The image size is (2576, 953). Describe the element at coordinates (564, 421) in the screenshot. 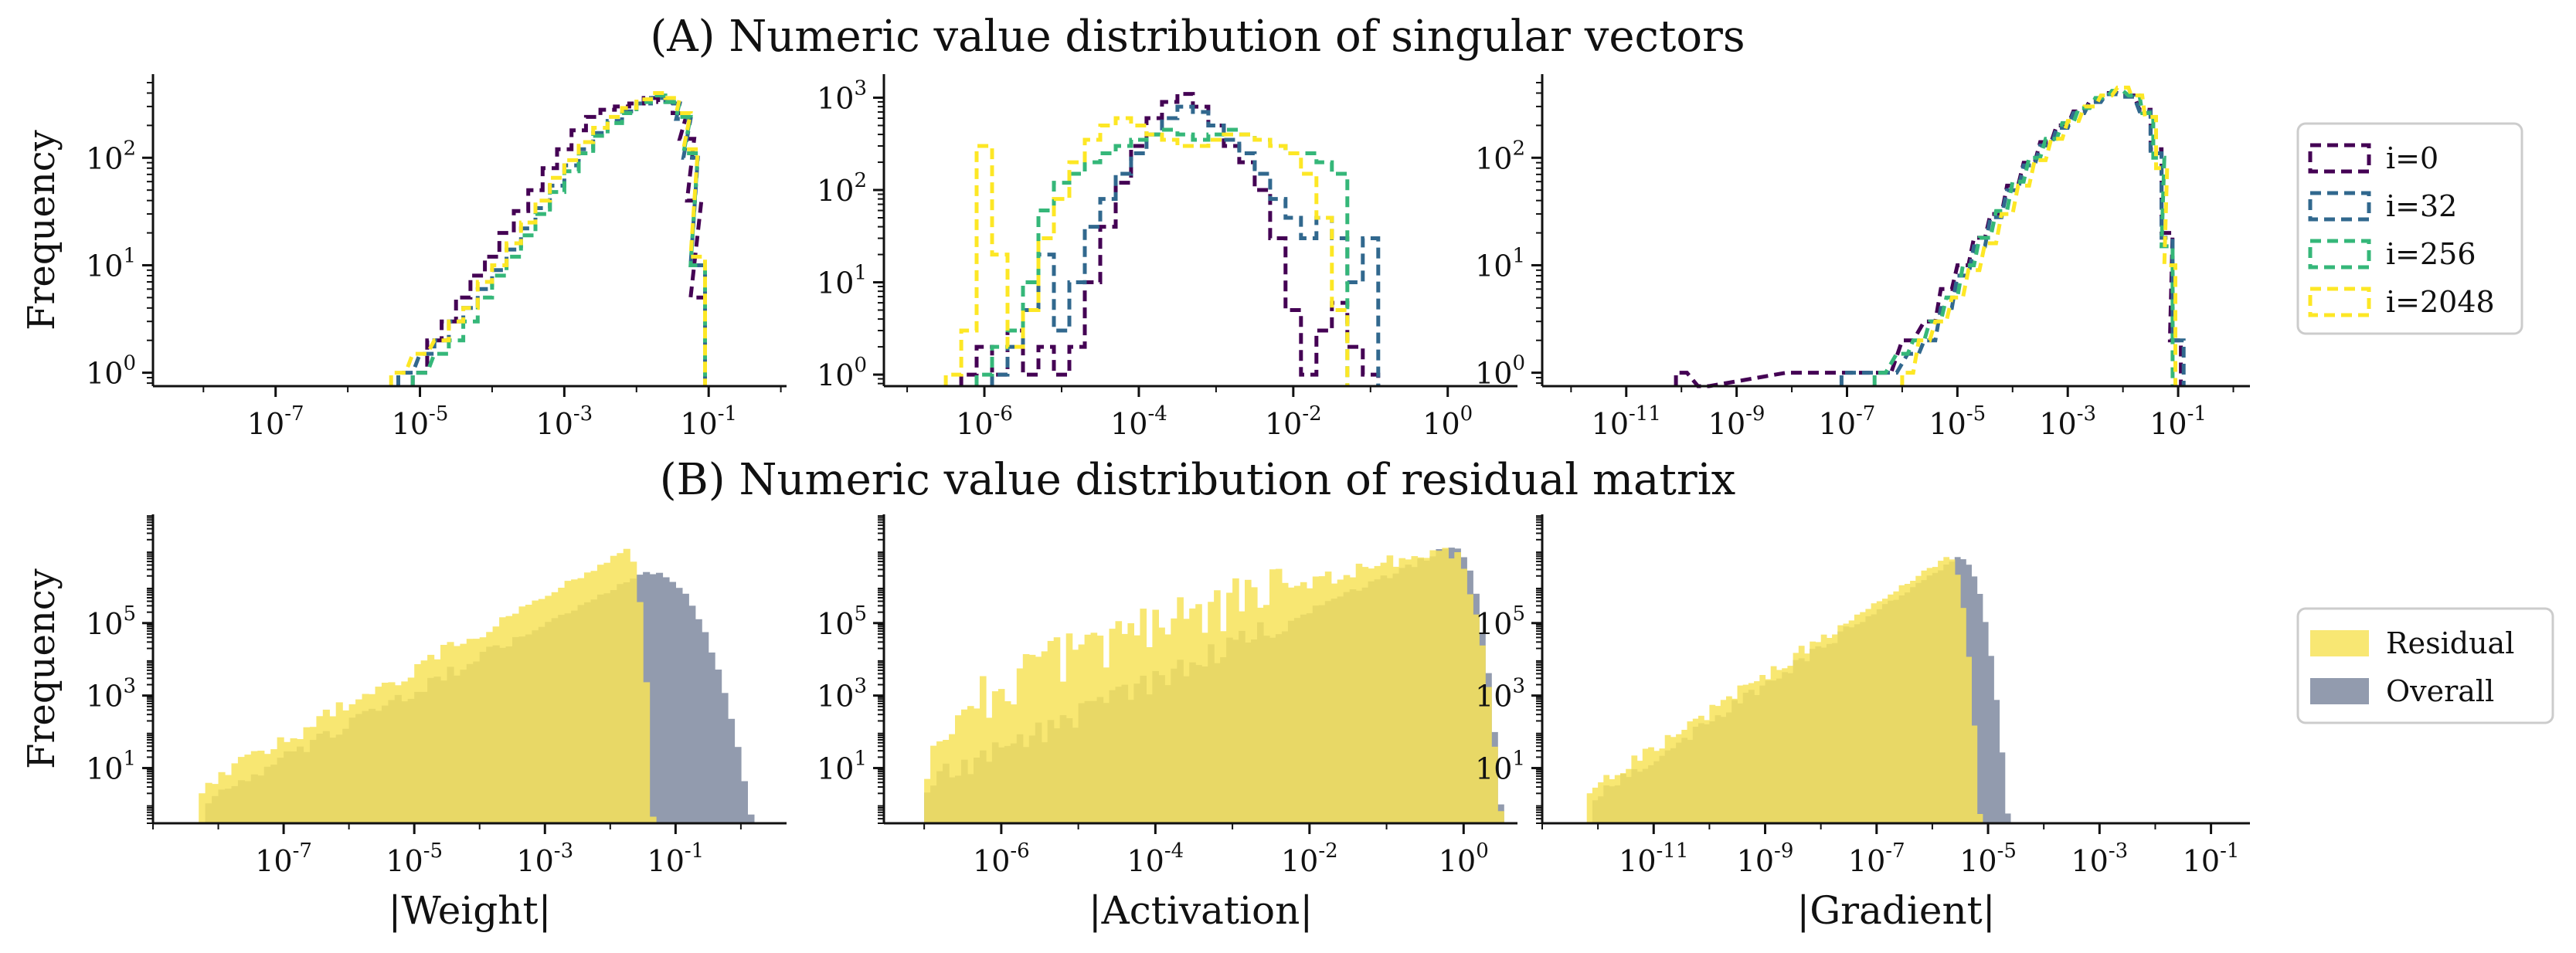

I see `x-tick-label: 10⁻³` at that location.